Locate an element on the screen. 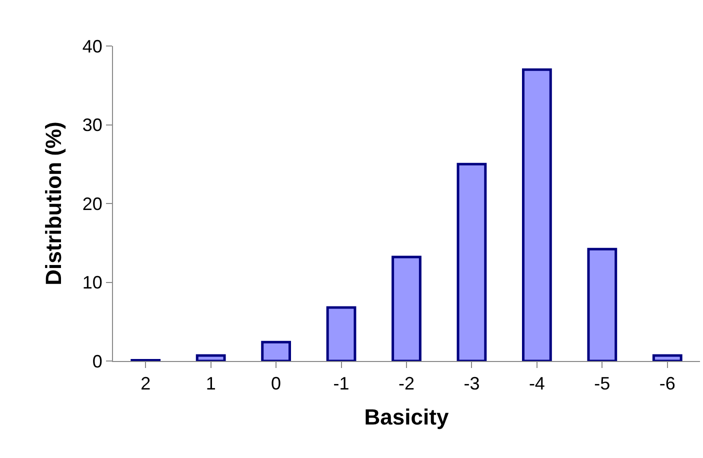 This screenshot has height=458, width=703. x-axis-title: Basicity is located at coordinates (407, 417).